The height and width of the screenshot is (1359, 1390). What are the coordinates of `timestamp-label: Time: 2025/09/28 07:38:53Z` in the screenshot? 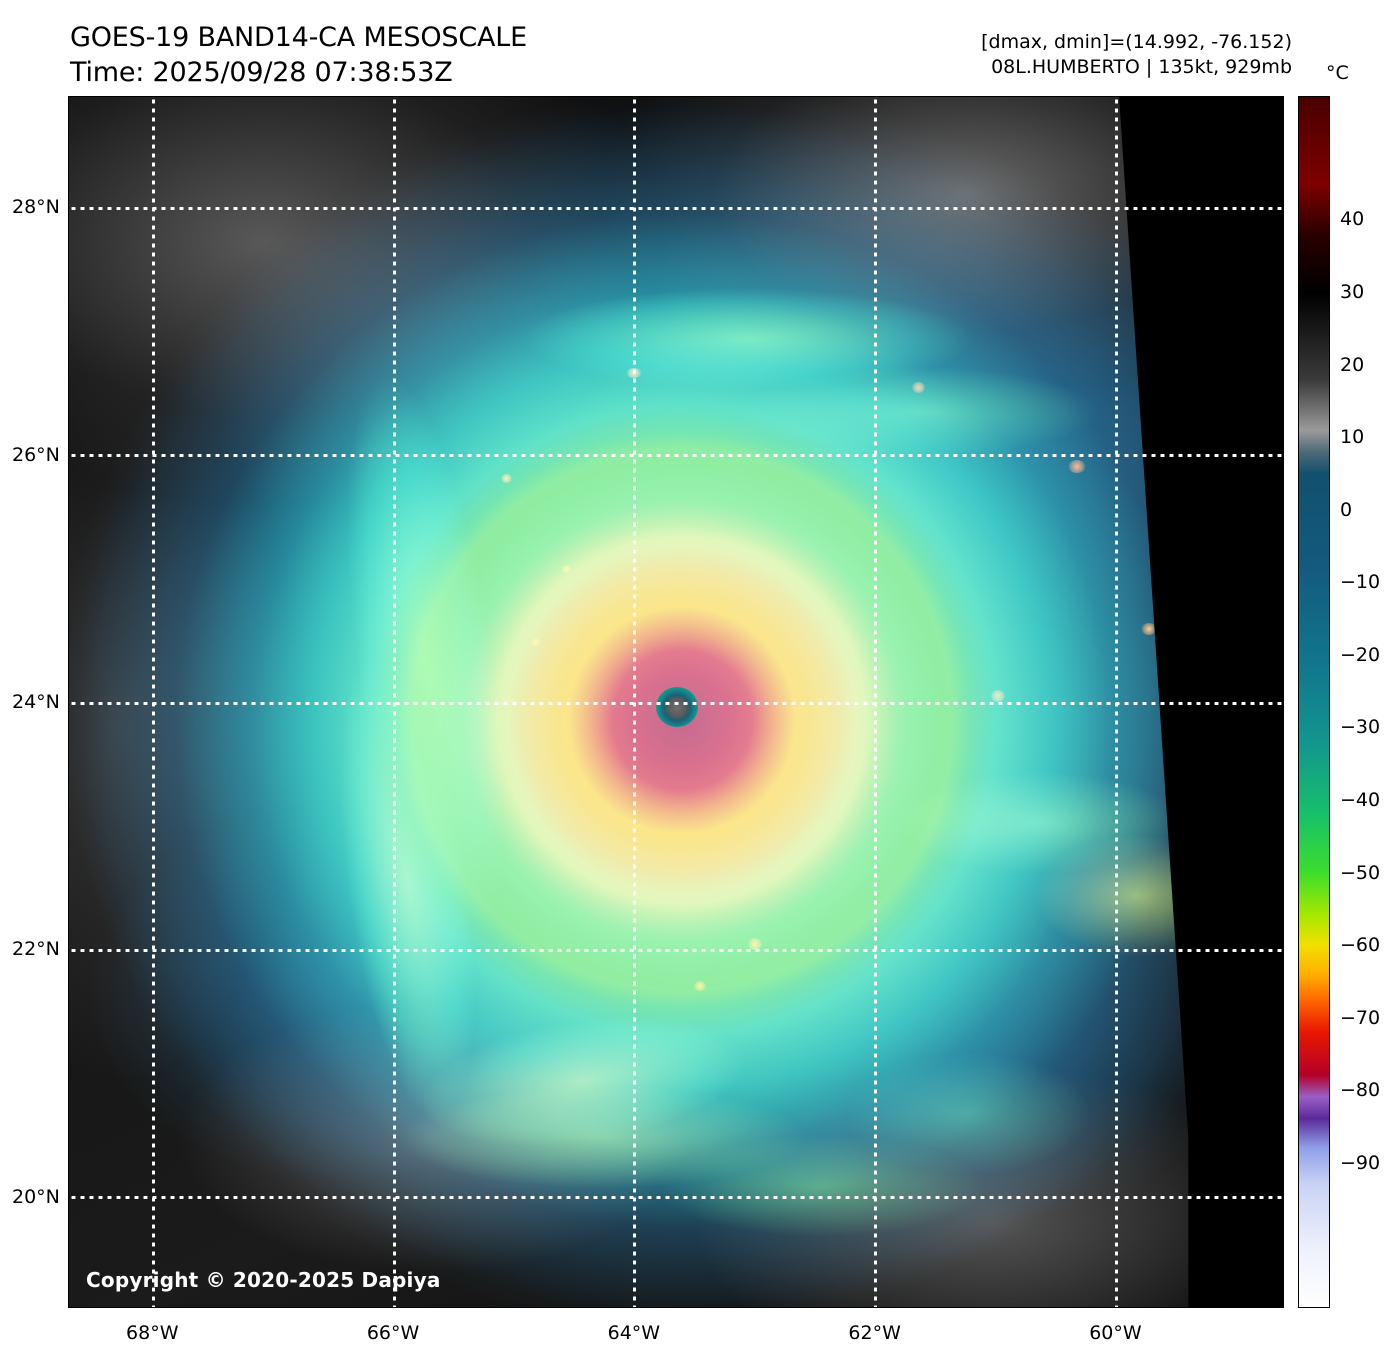 It's located at (261, 73).